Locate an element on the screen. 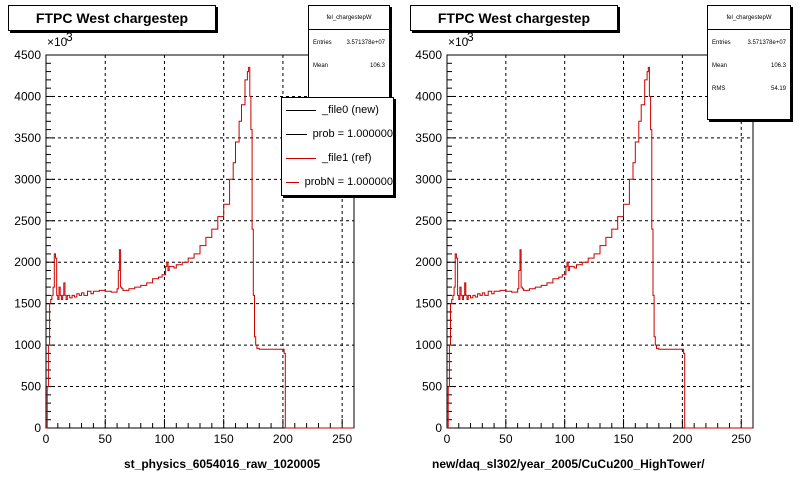 The image size is (800, 480). legend-label: probN = 1.000000 is located at coordinates (348, 182).